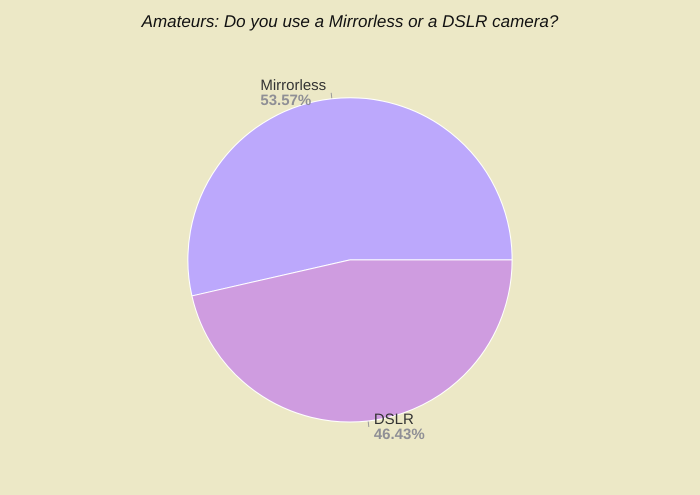 The width and height of the screenshot is (700, 495). What do you see at coordinates (349, 21) in the screenshot?
I see `chart-title: Amateurs: Do you use a Mirrorless or a DSLR camera?` at bounding box center [349, 21].